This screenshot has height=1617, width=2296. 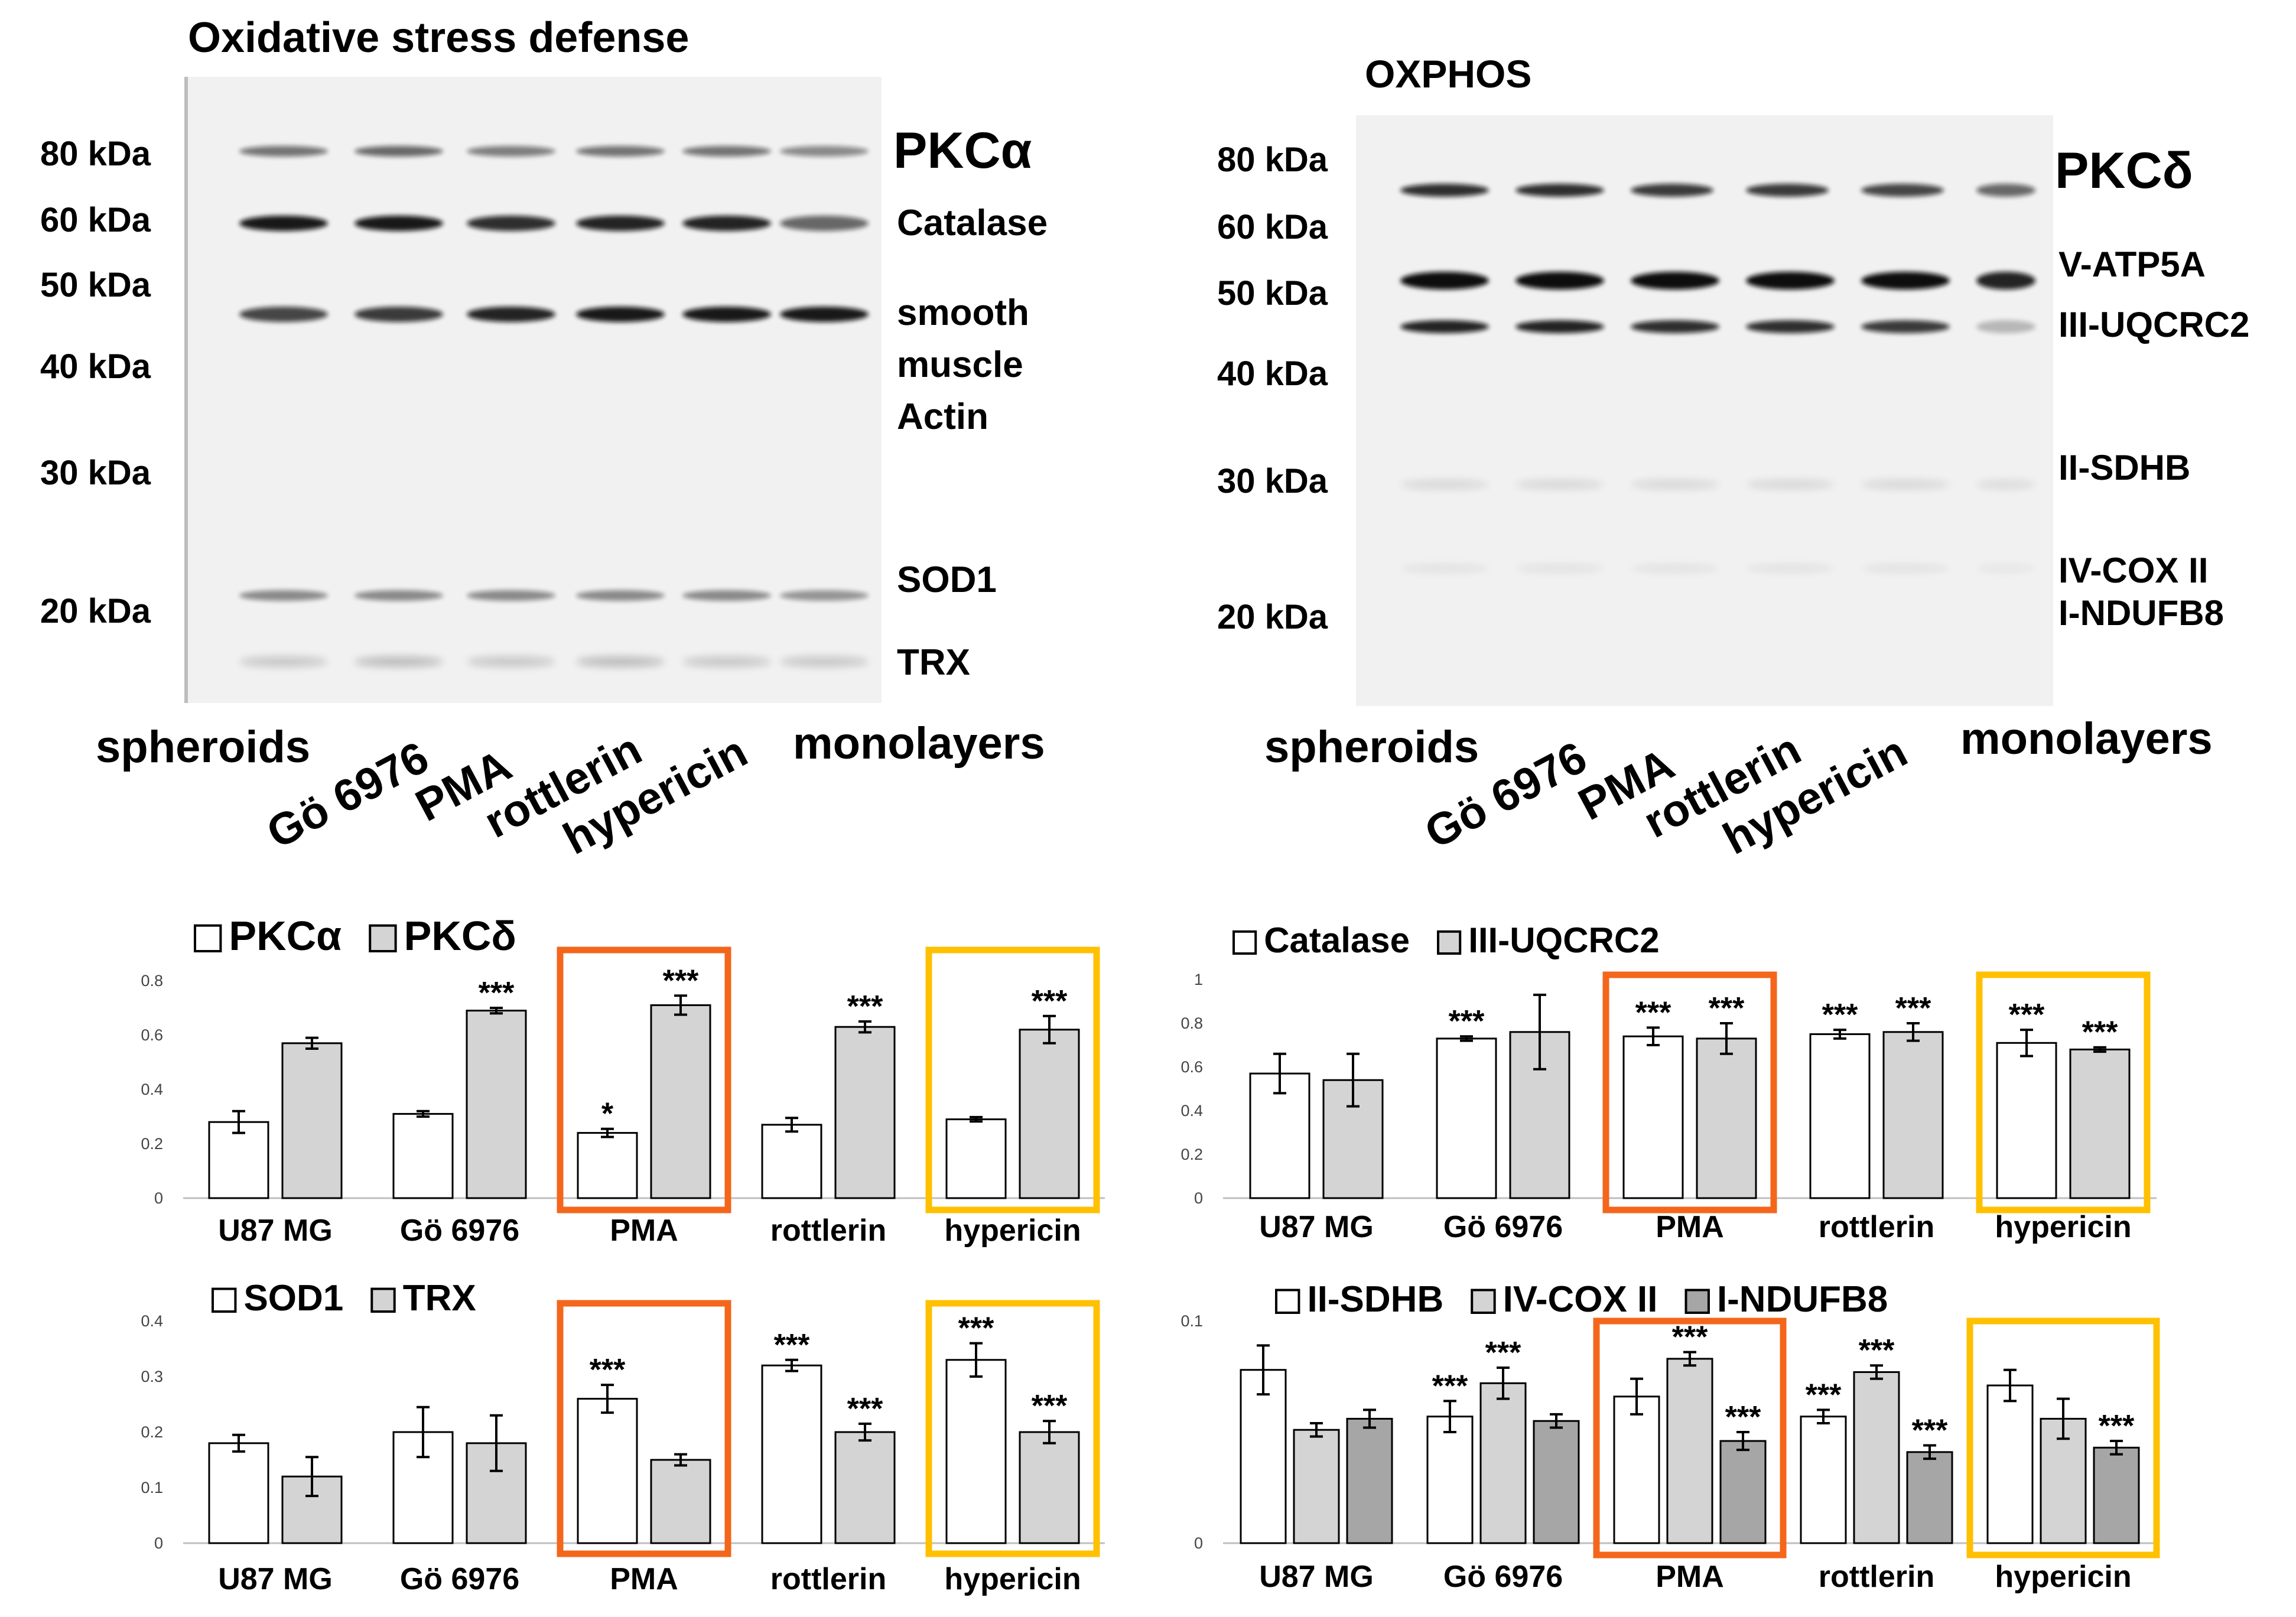 What do you see at coordinates (1272, 481) in the screenshot?
I see `marker-label: 30 kDa` at bounding box center [1272, 481].